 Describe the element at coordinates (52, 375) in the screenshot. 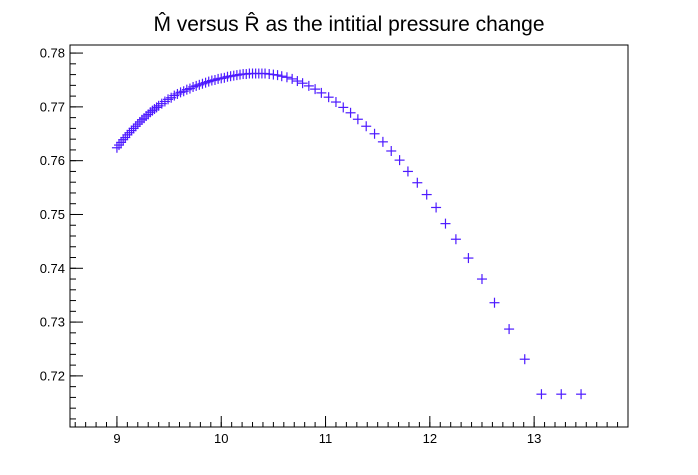

I see `y-tick-label: 0.72` at that location.